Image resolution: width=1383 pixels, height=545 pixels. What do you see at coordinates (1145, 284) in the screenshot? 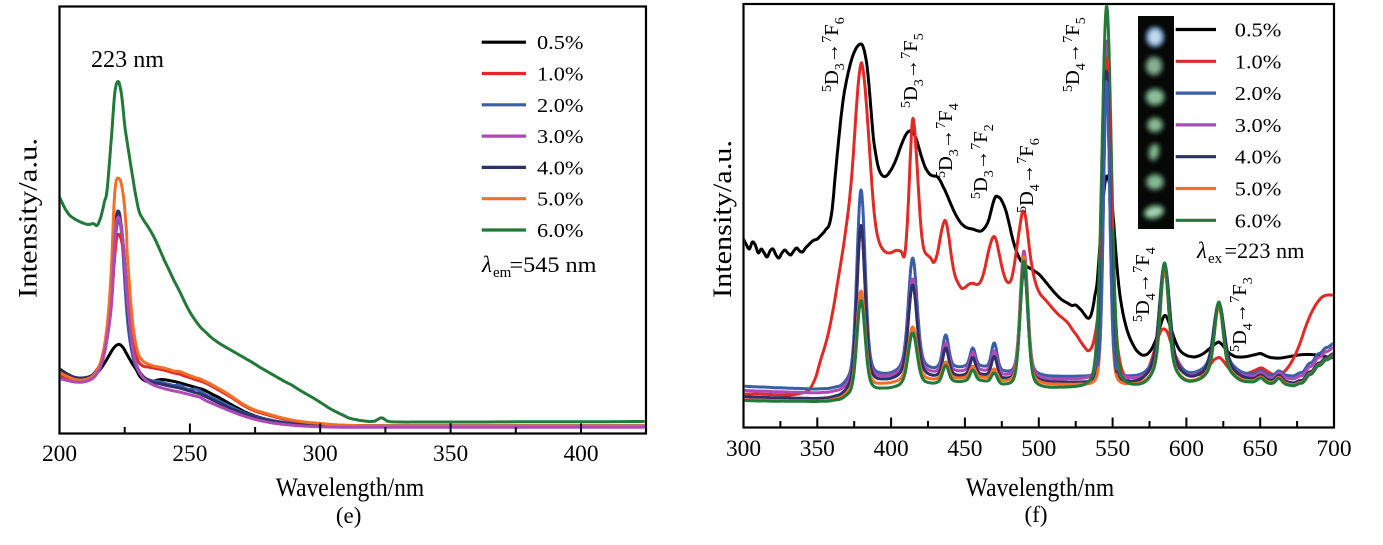
I see `svg-text: 5D4→7F4` at bounding box center [1145, 284].